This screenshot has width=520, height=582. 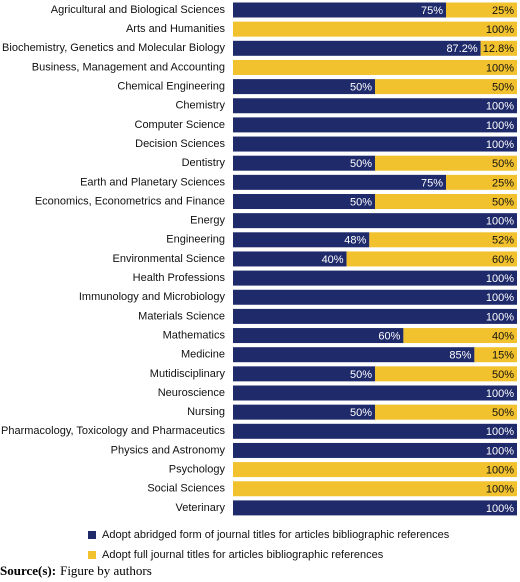 What do you see at coordinates (152, 297) in the screenshot?
I see `category-label: Immunology and Microbiology` at bounding box center [152, 297].